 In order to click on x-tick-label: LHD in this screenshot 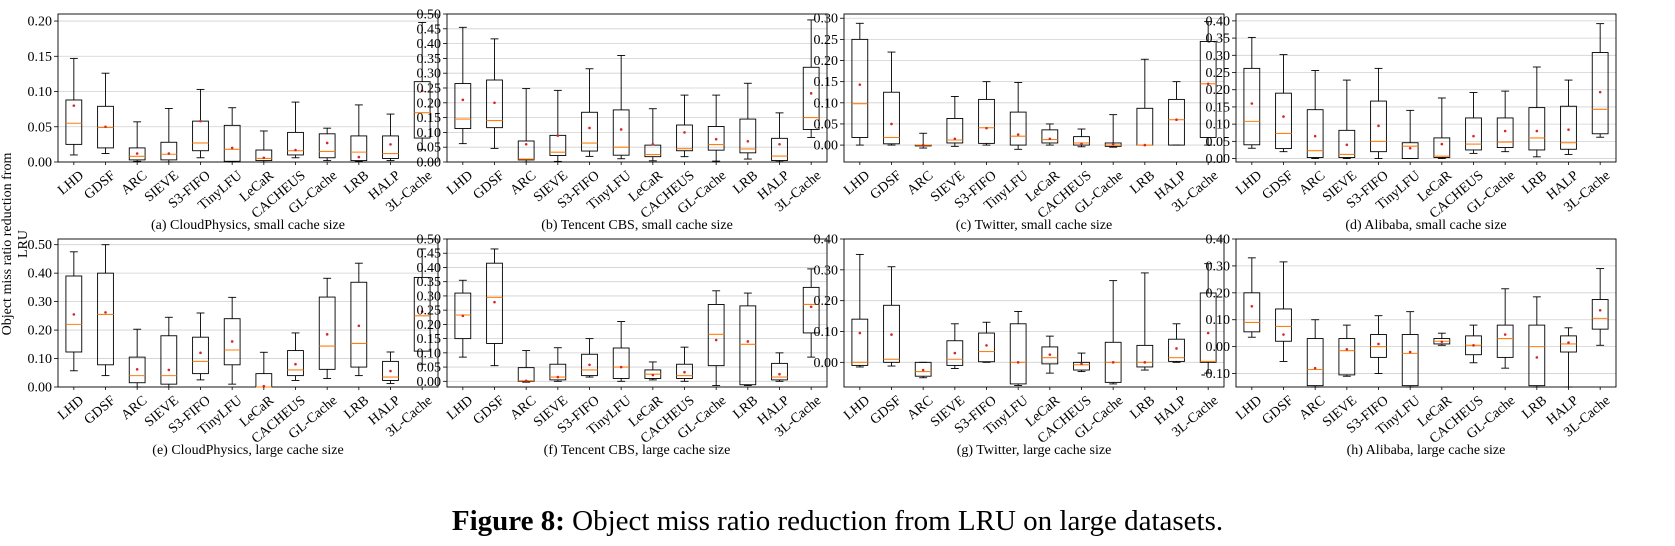, I will do `click(71, 183)`.